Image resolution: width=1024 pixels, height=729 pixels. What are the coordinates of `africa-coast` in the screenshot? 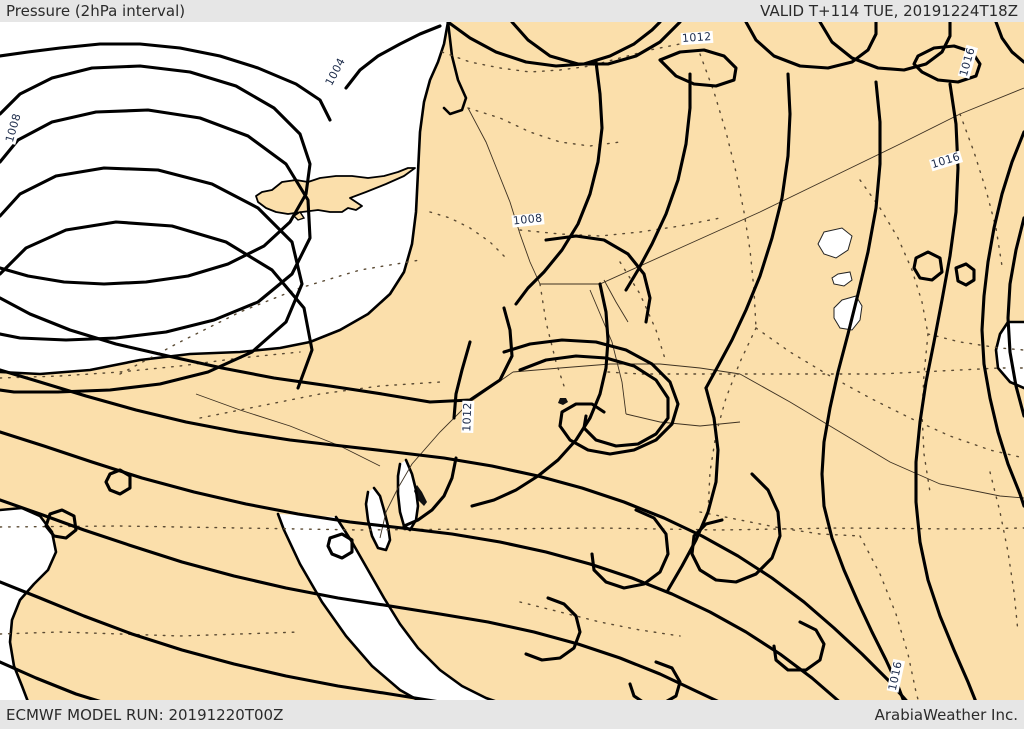 It's located at (29, 606).